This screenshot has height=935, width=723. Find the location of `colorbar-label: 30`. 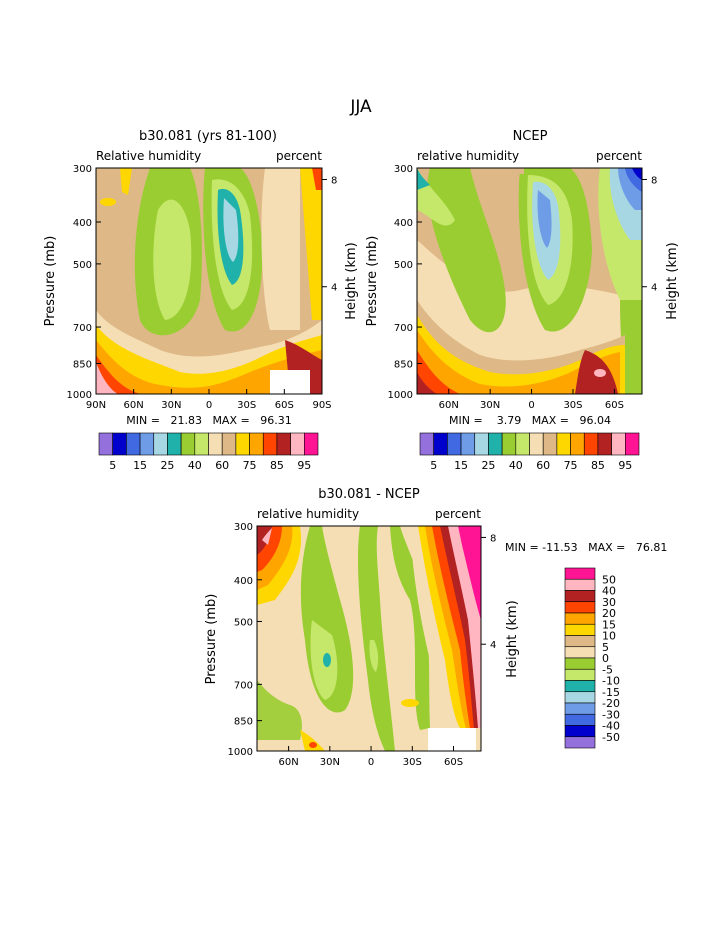

colorbar-label: 30 is located at coordinates (609, 602).